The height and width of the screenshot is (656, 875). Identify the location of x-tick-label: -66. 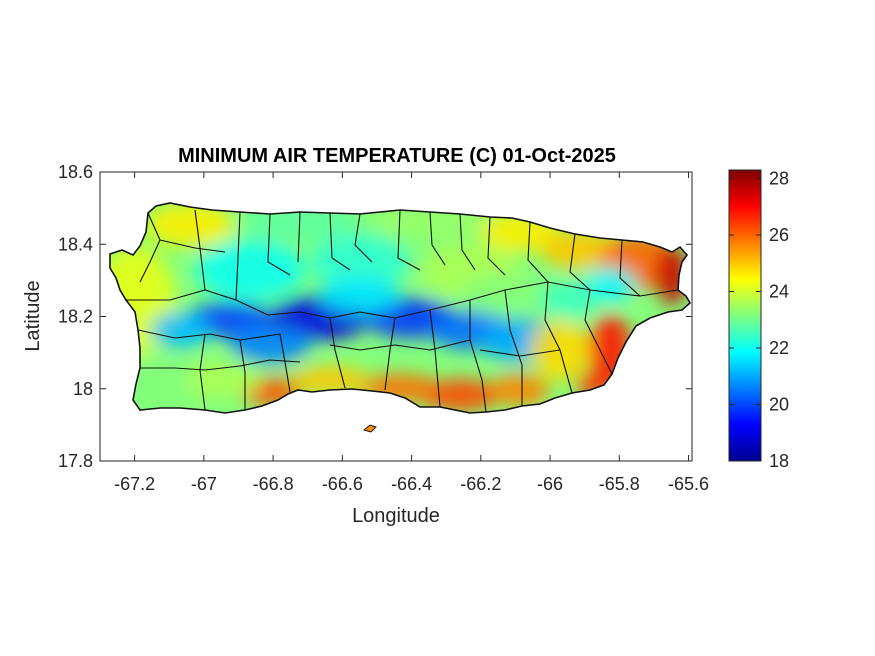
(550, 484).